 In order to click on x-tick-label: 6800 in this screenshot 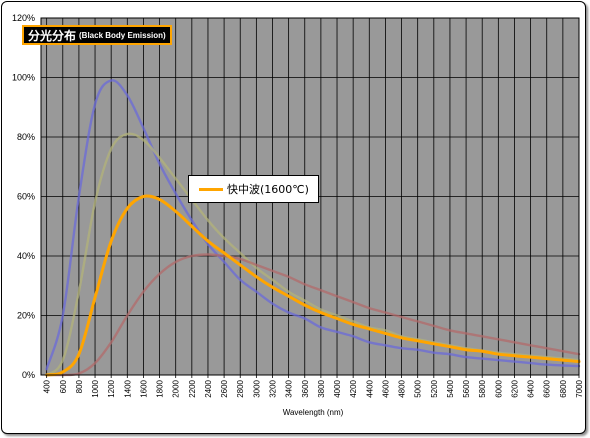, I will do `click(563, 388)`.